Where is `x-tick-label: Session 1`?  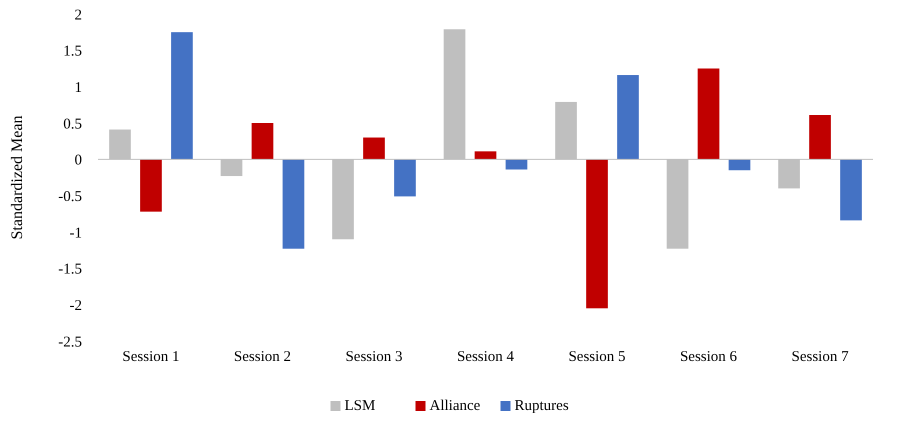 x-tick-label: Session 1 is located at coordinates (151, 357).